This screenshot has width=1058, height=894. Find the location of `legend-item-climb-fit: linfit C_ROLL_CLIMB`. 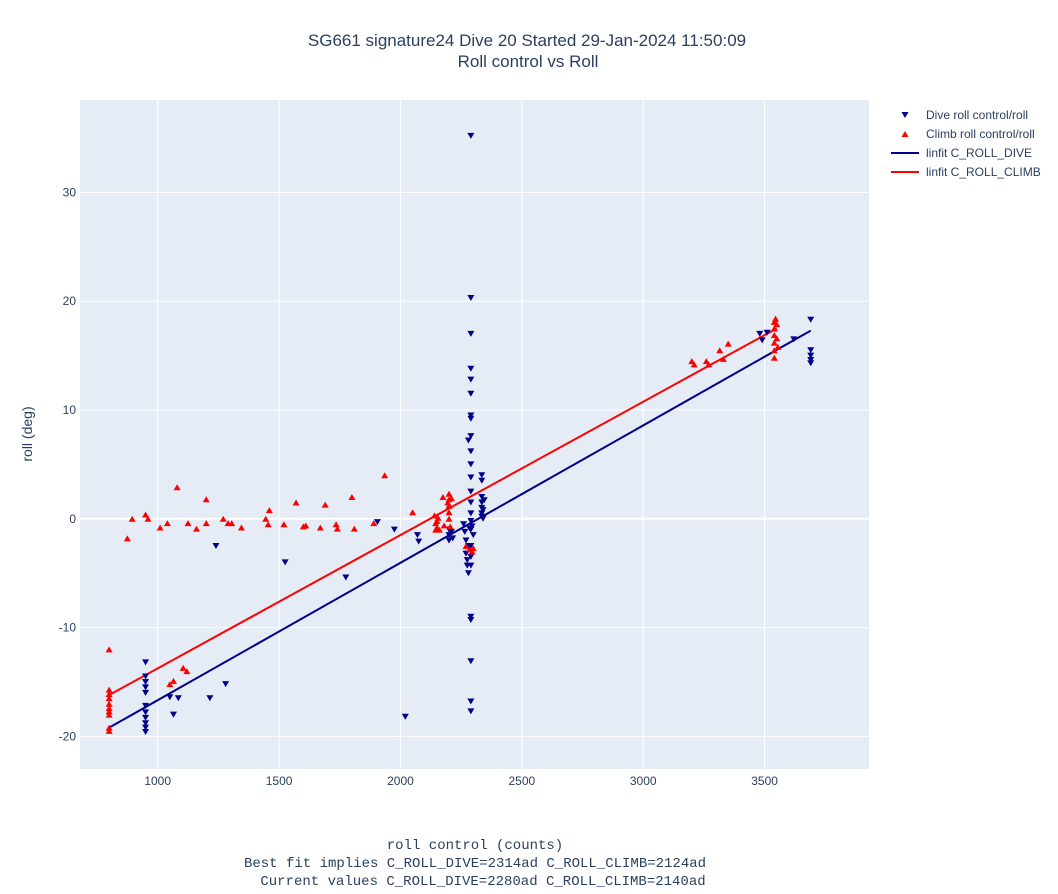

legend-item-climb-fit: linfit C_ROLL_CLIMB is located at coordinates (966, 172).